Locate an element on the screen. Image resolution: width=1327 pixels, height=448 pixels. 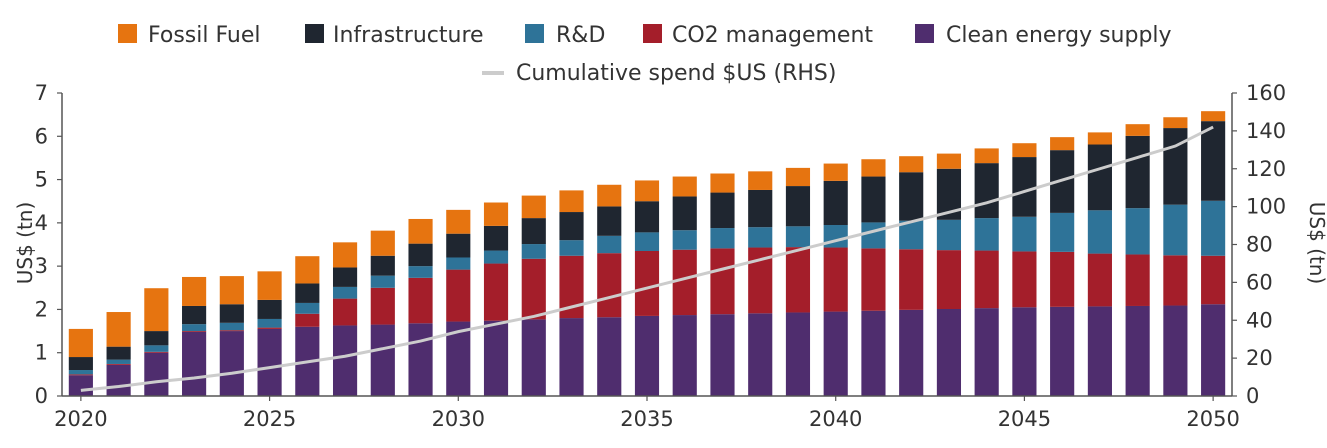
bar-fossil-fuel-2049 is located at coordinates (1175, 123).